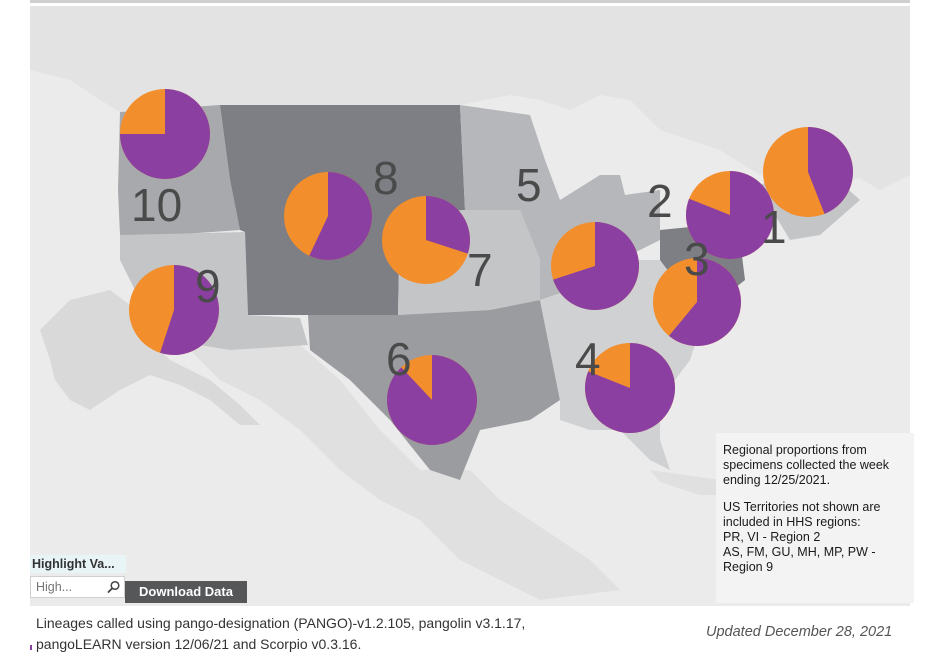 This screenshot has height=660, width=936. What do you see at coordinates (114, 587) in the screenshot?
I see `search-icon` at bounding box center [114, 587].